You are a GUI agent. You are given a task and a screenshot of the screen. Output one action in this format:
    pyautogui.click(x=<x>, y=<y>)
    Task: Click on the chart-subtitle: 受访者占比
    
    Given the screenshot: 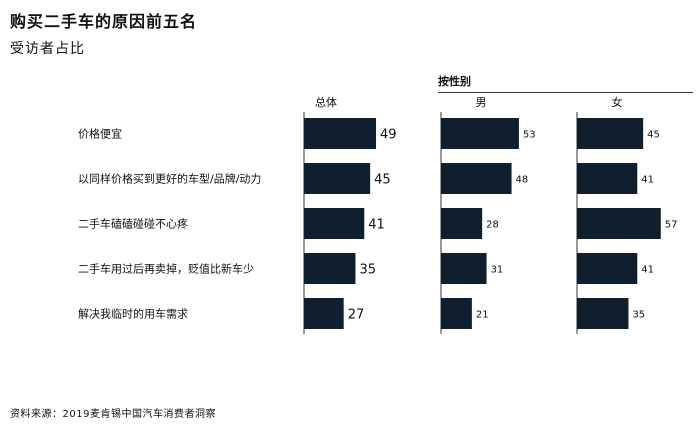 What is the action you would take?
    pyautogui.click(x=47, y=49)
    